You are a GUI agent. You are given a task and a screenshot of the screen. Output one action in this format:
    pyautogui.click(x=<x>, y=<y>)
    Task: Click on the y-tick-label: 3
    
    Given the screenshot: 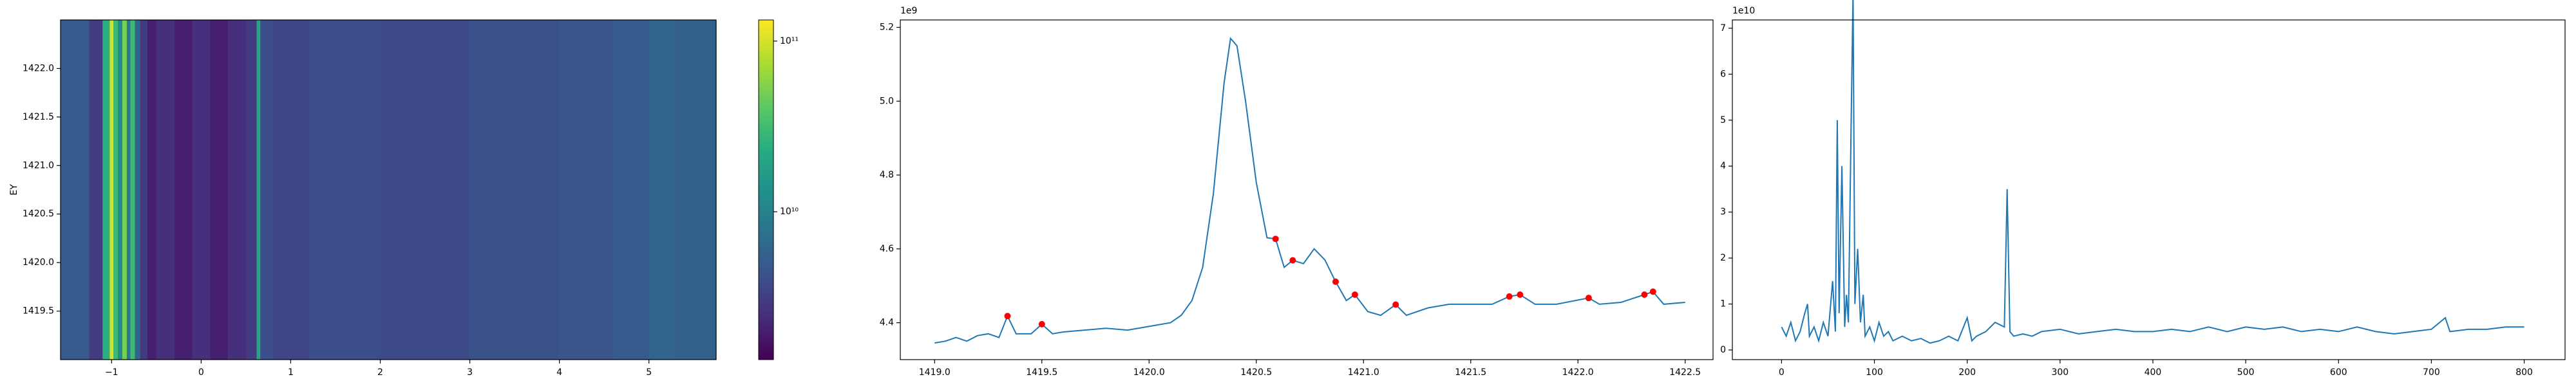 What is the action you would take?
    pyautogui.click(x=1723, y=212)
    